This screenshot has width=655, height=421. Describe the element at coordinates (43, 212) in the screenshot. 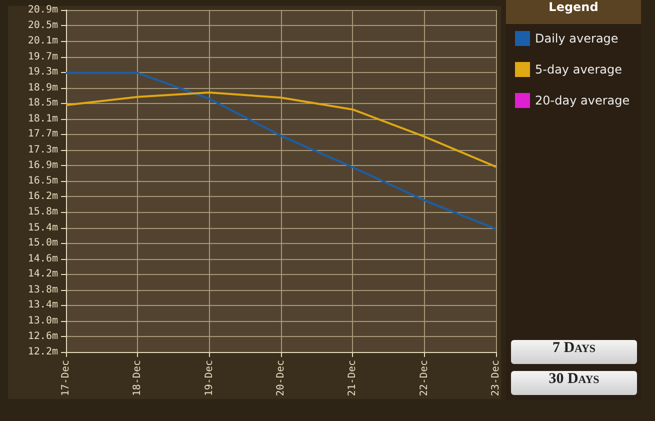

I see `y-tick-label: 15.8m` at that location.